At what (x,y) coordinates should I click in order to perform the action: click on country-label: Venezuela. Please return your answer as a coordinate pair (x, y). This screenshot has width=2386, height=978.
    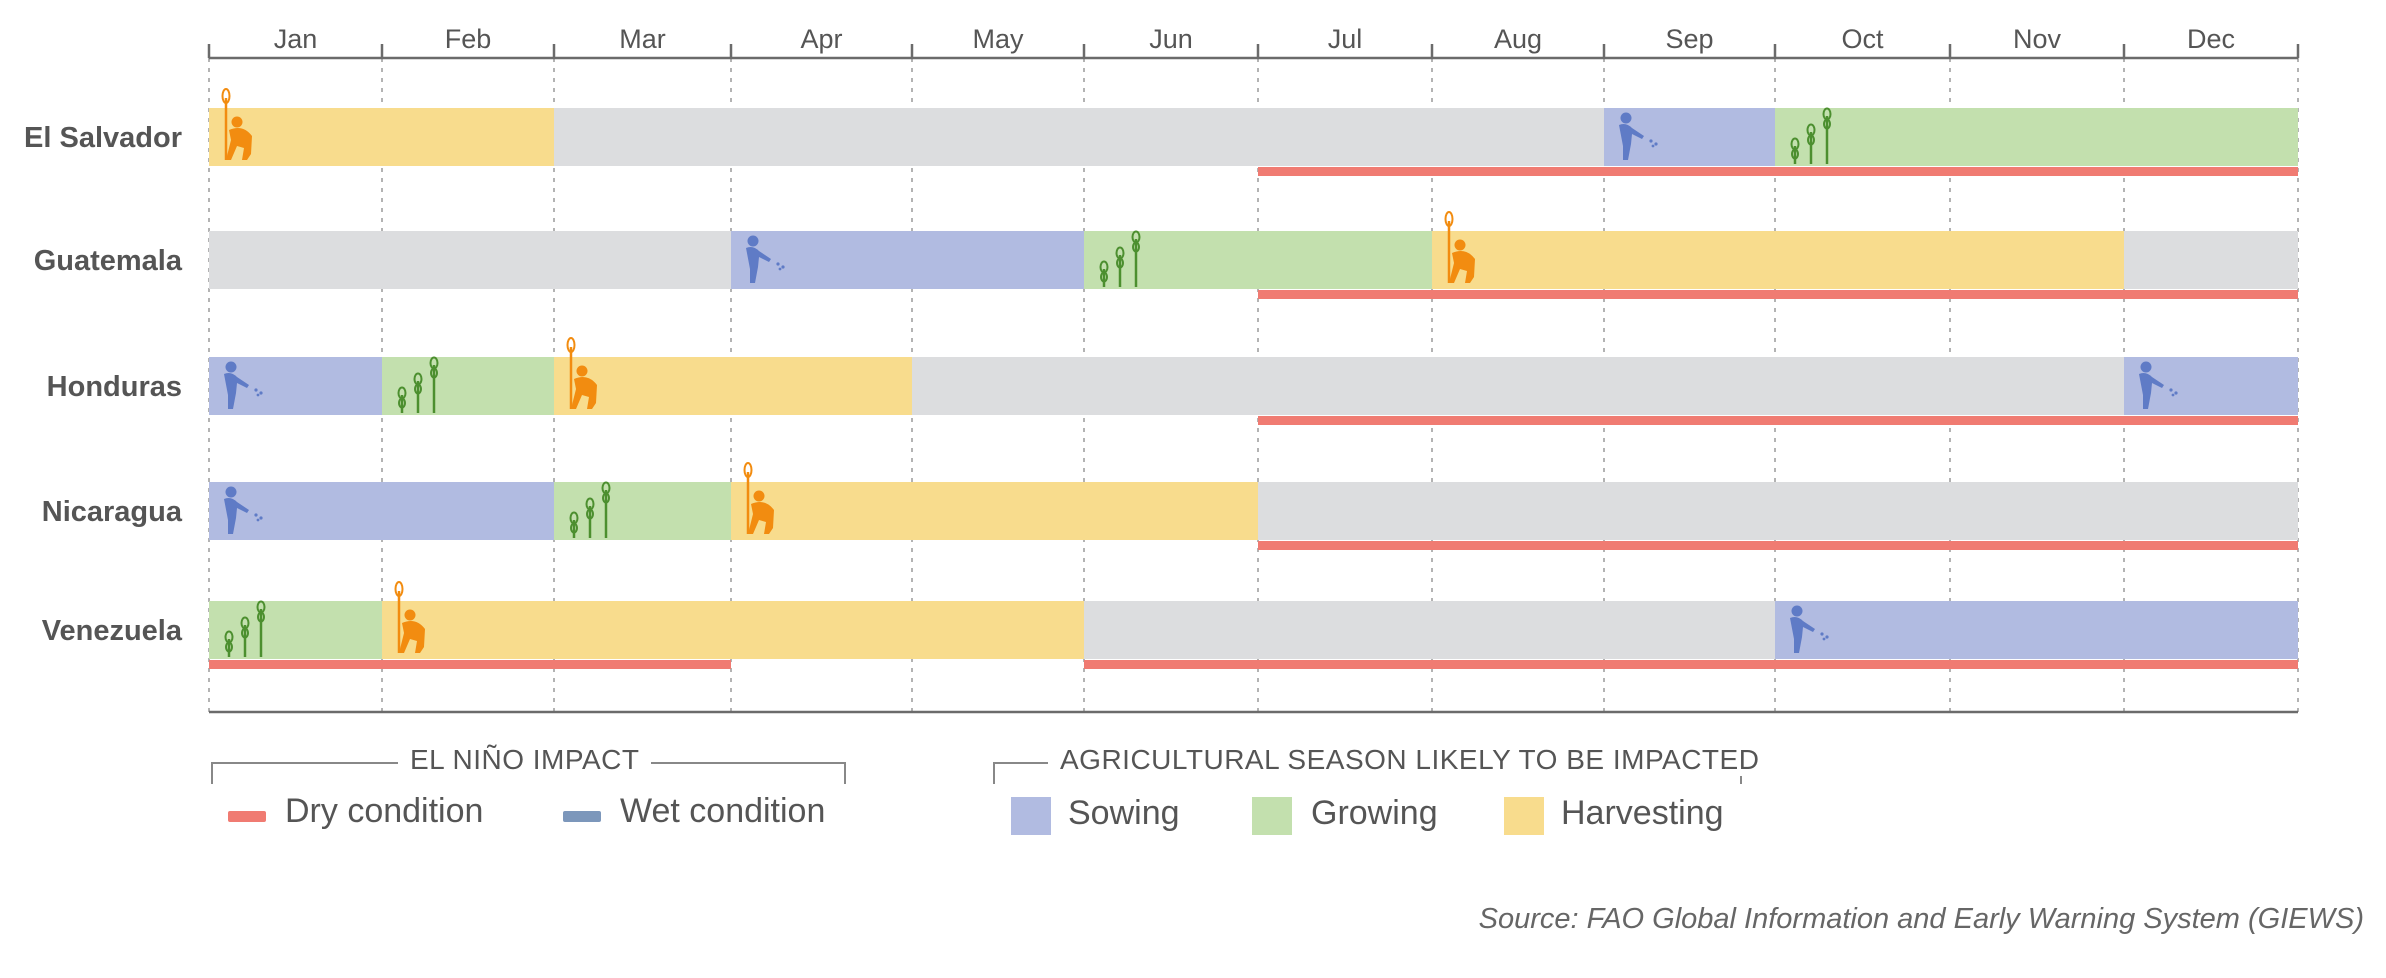
    Looking at the image, I should click on (112, 631).